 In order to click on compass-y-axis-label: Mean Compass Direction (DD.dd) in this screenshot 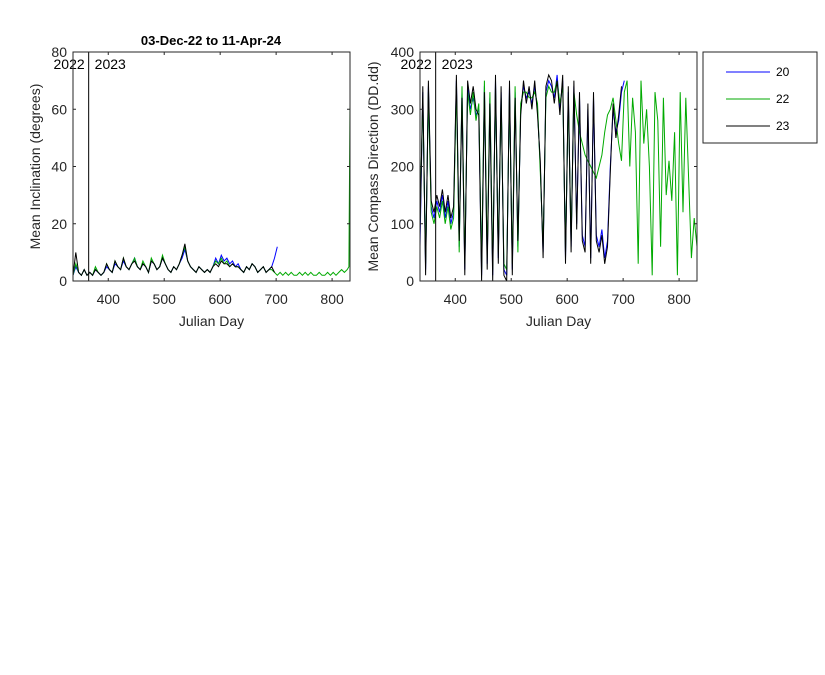, I will do `click(373, 166)`.